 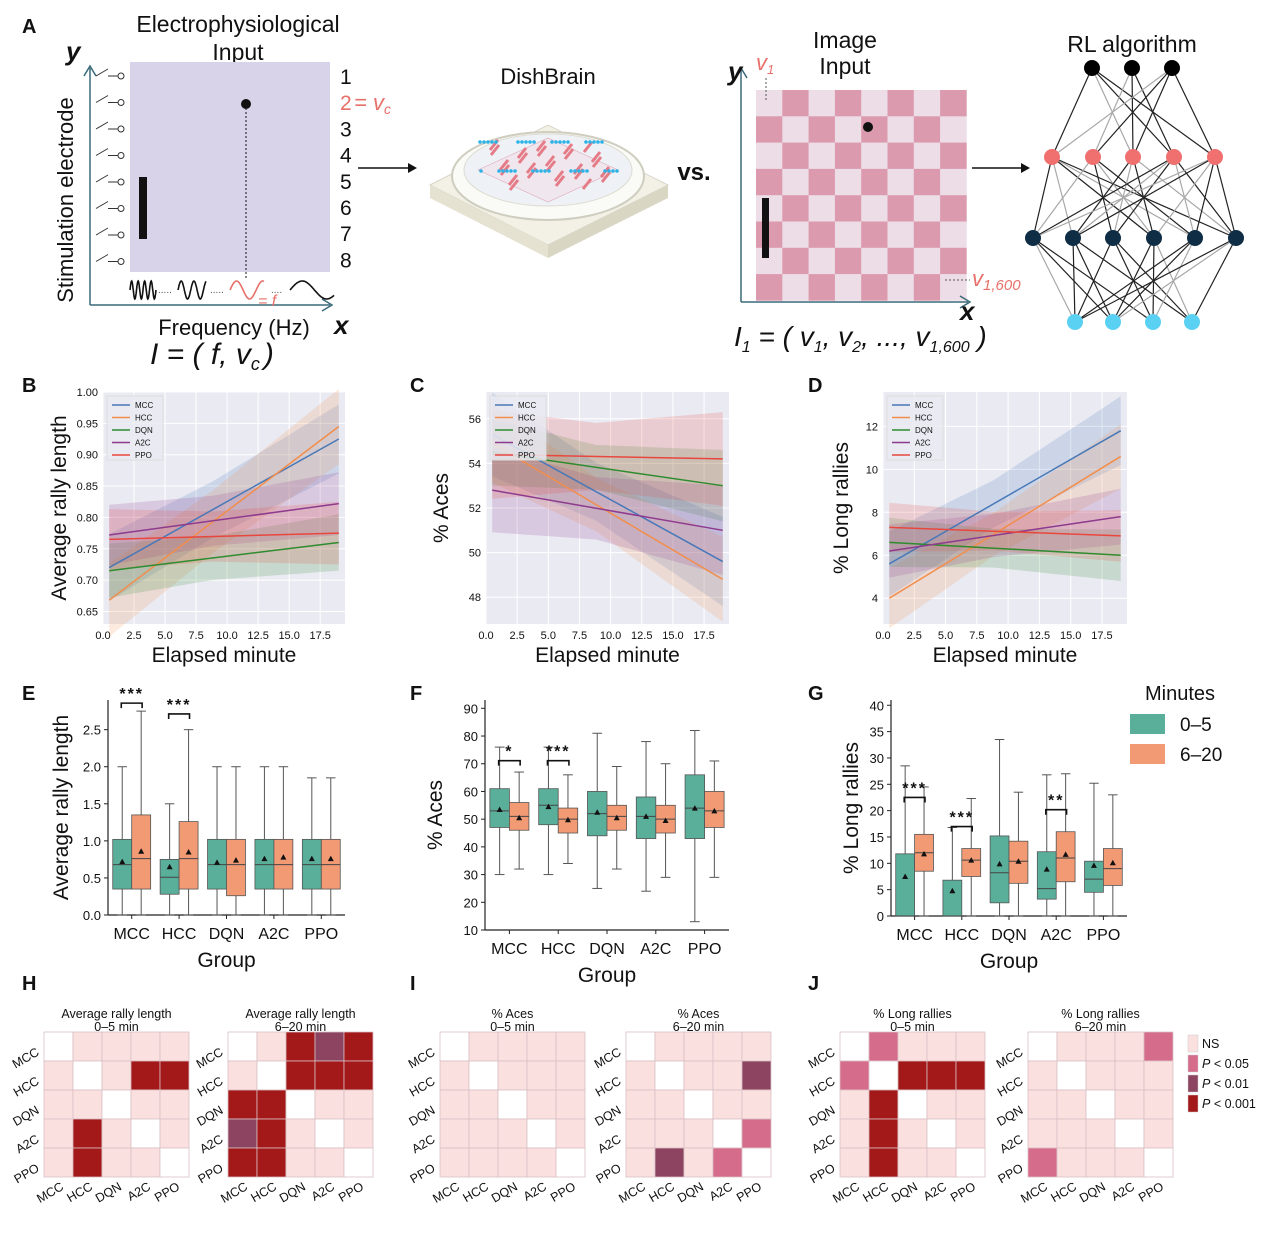 I want to click on y-axis-label: % Aces, so click(x=441, y=508).